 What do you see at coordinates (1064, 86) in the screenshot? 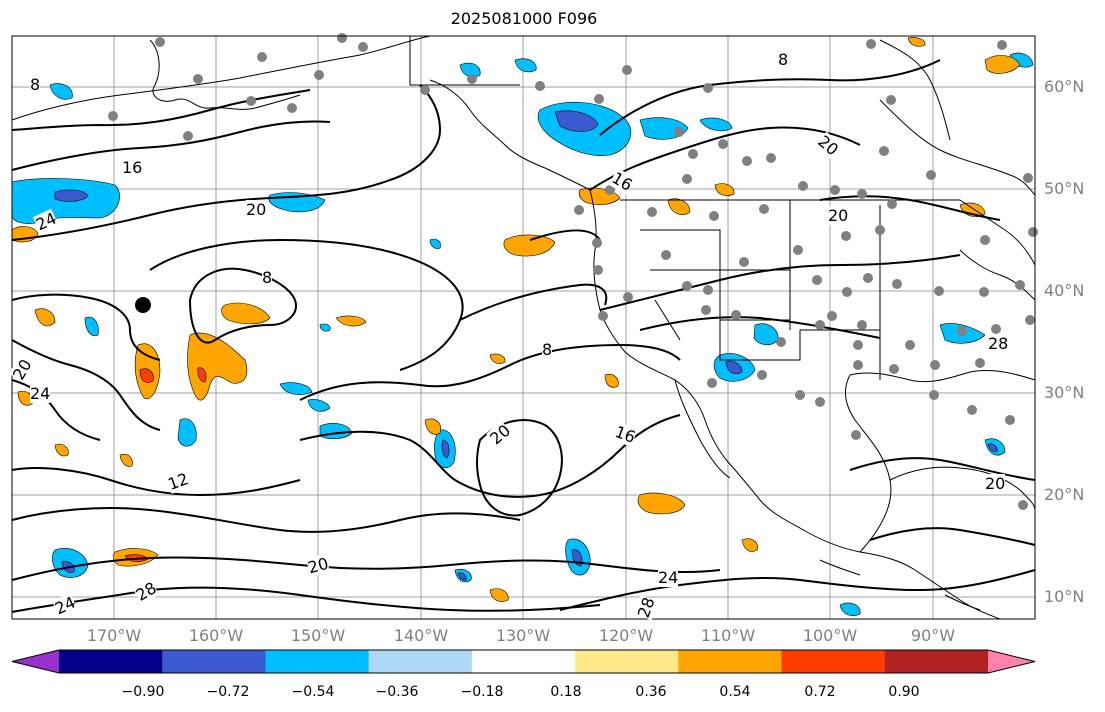
I see `lat-label: 60°N` at bounding box center [1064, 86].